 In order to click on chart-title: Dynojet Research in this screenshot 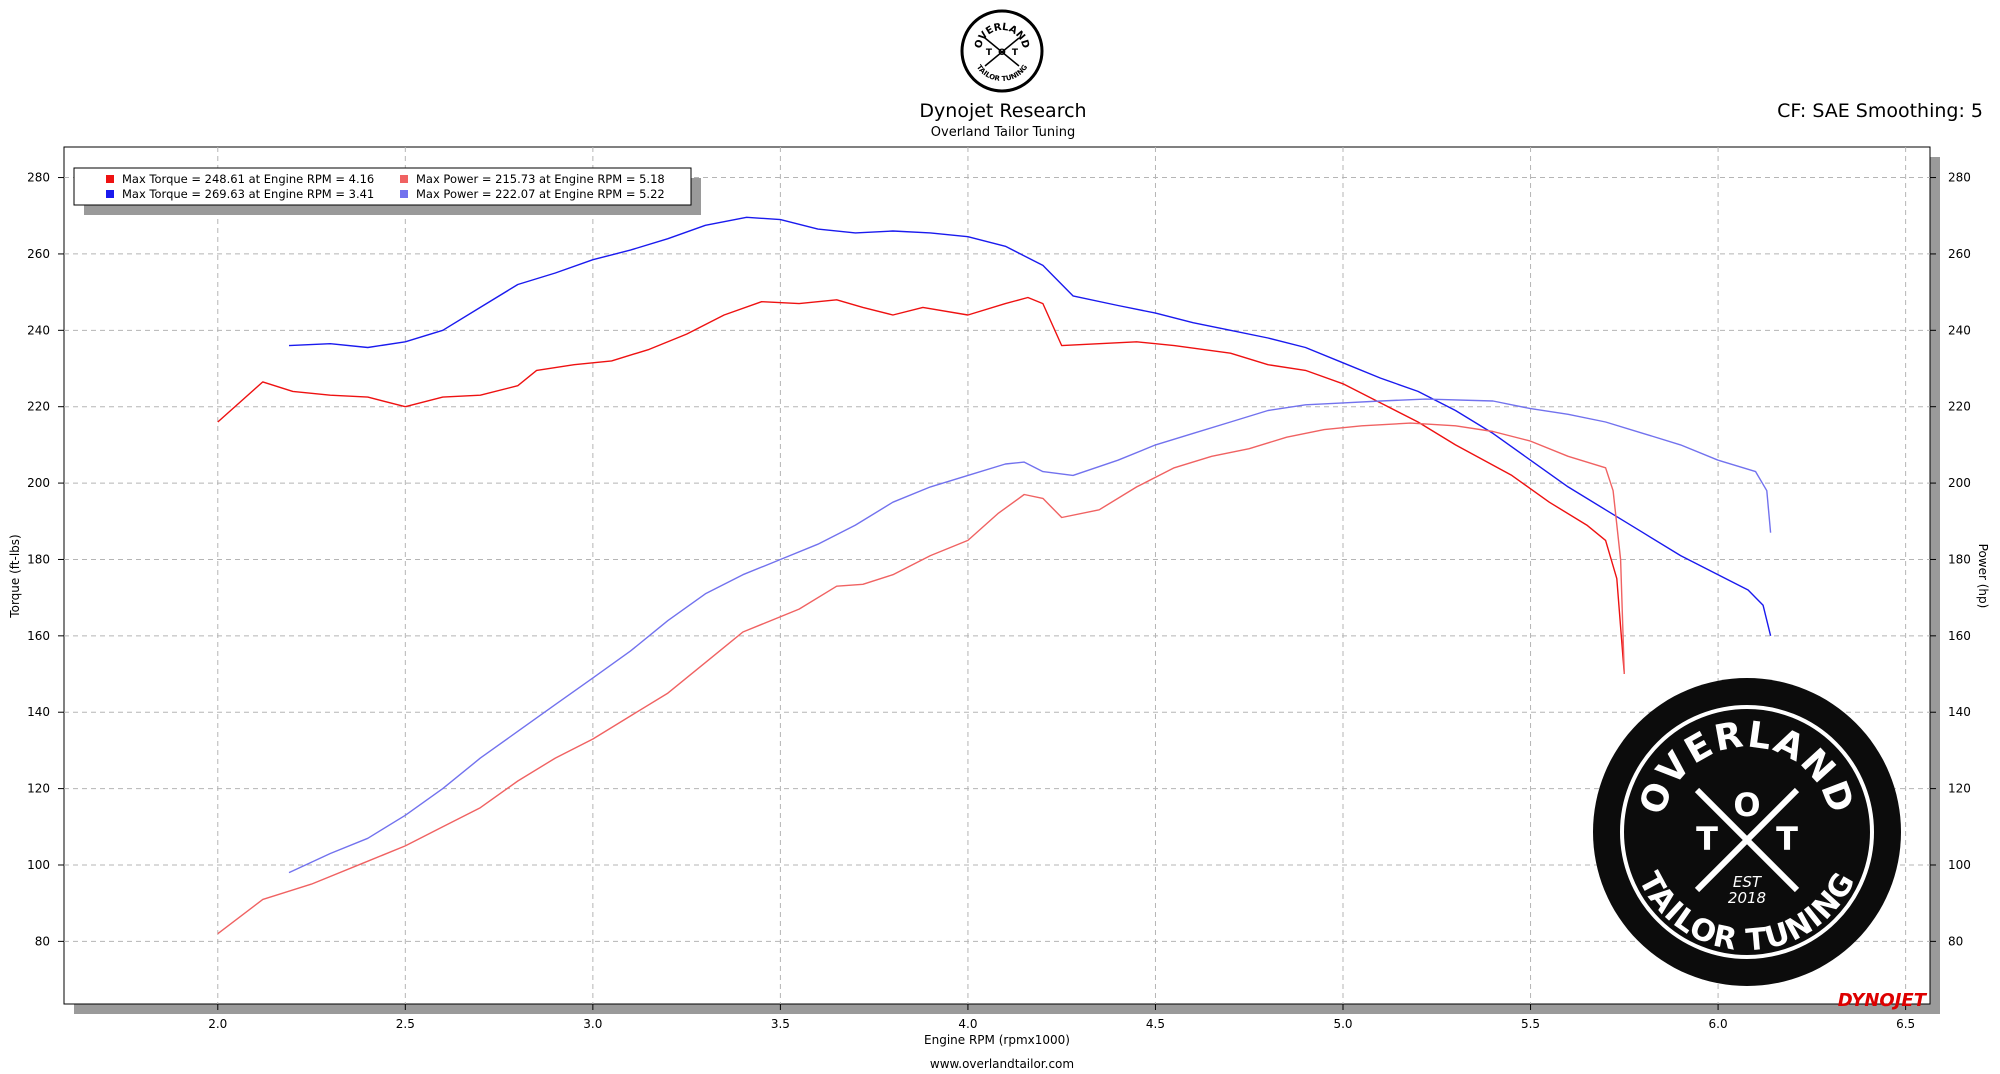, I will do `click(1002, 111)`.